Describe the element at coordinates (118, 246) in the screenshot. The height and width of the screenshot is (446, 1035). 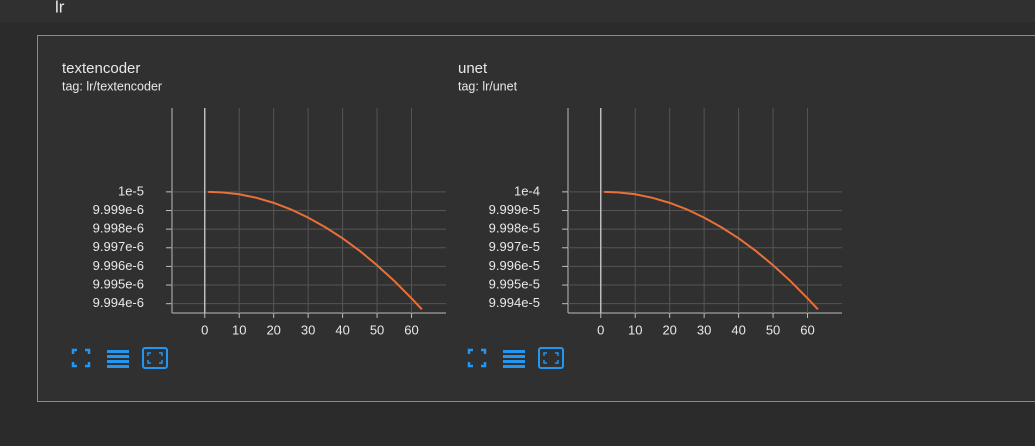
I see `y-tick-label: 9.997e-6` at that location.